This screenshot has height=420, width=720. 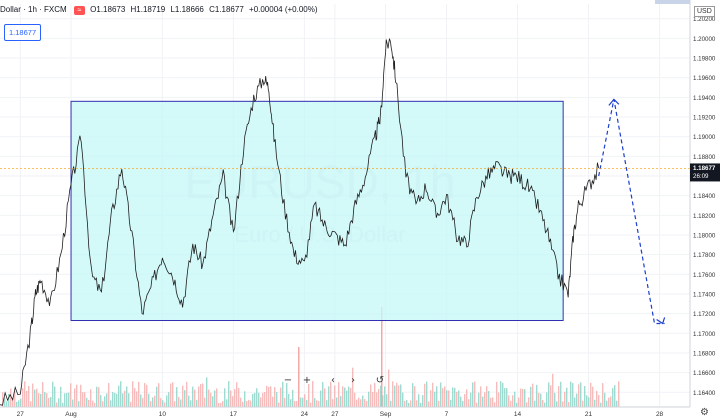 What do you see at coordinates (33, 9) in the screenshot?
I see `symbol-label: Dollar · 1h · FXCM` at bounding box center [33, 9].